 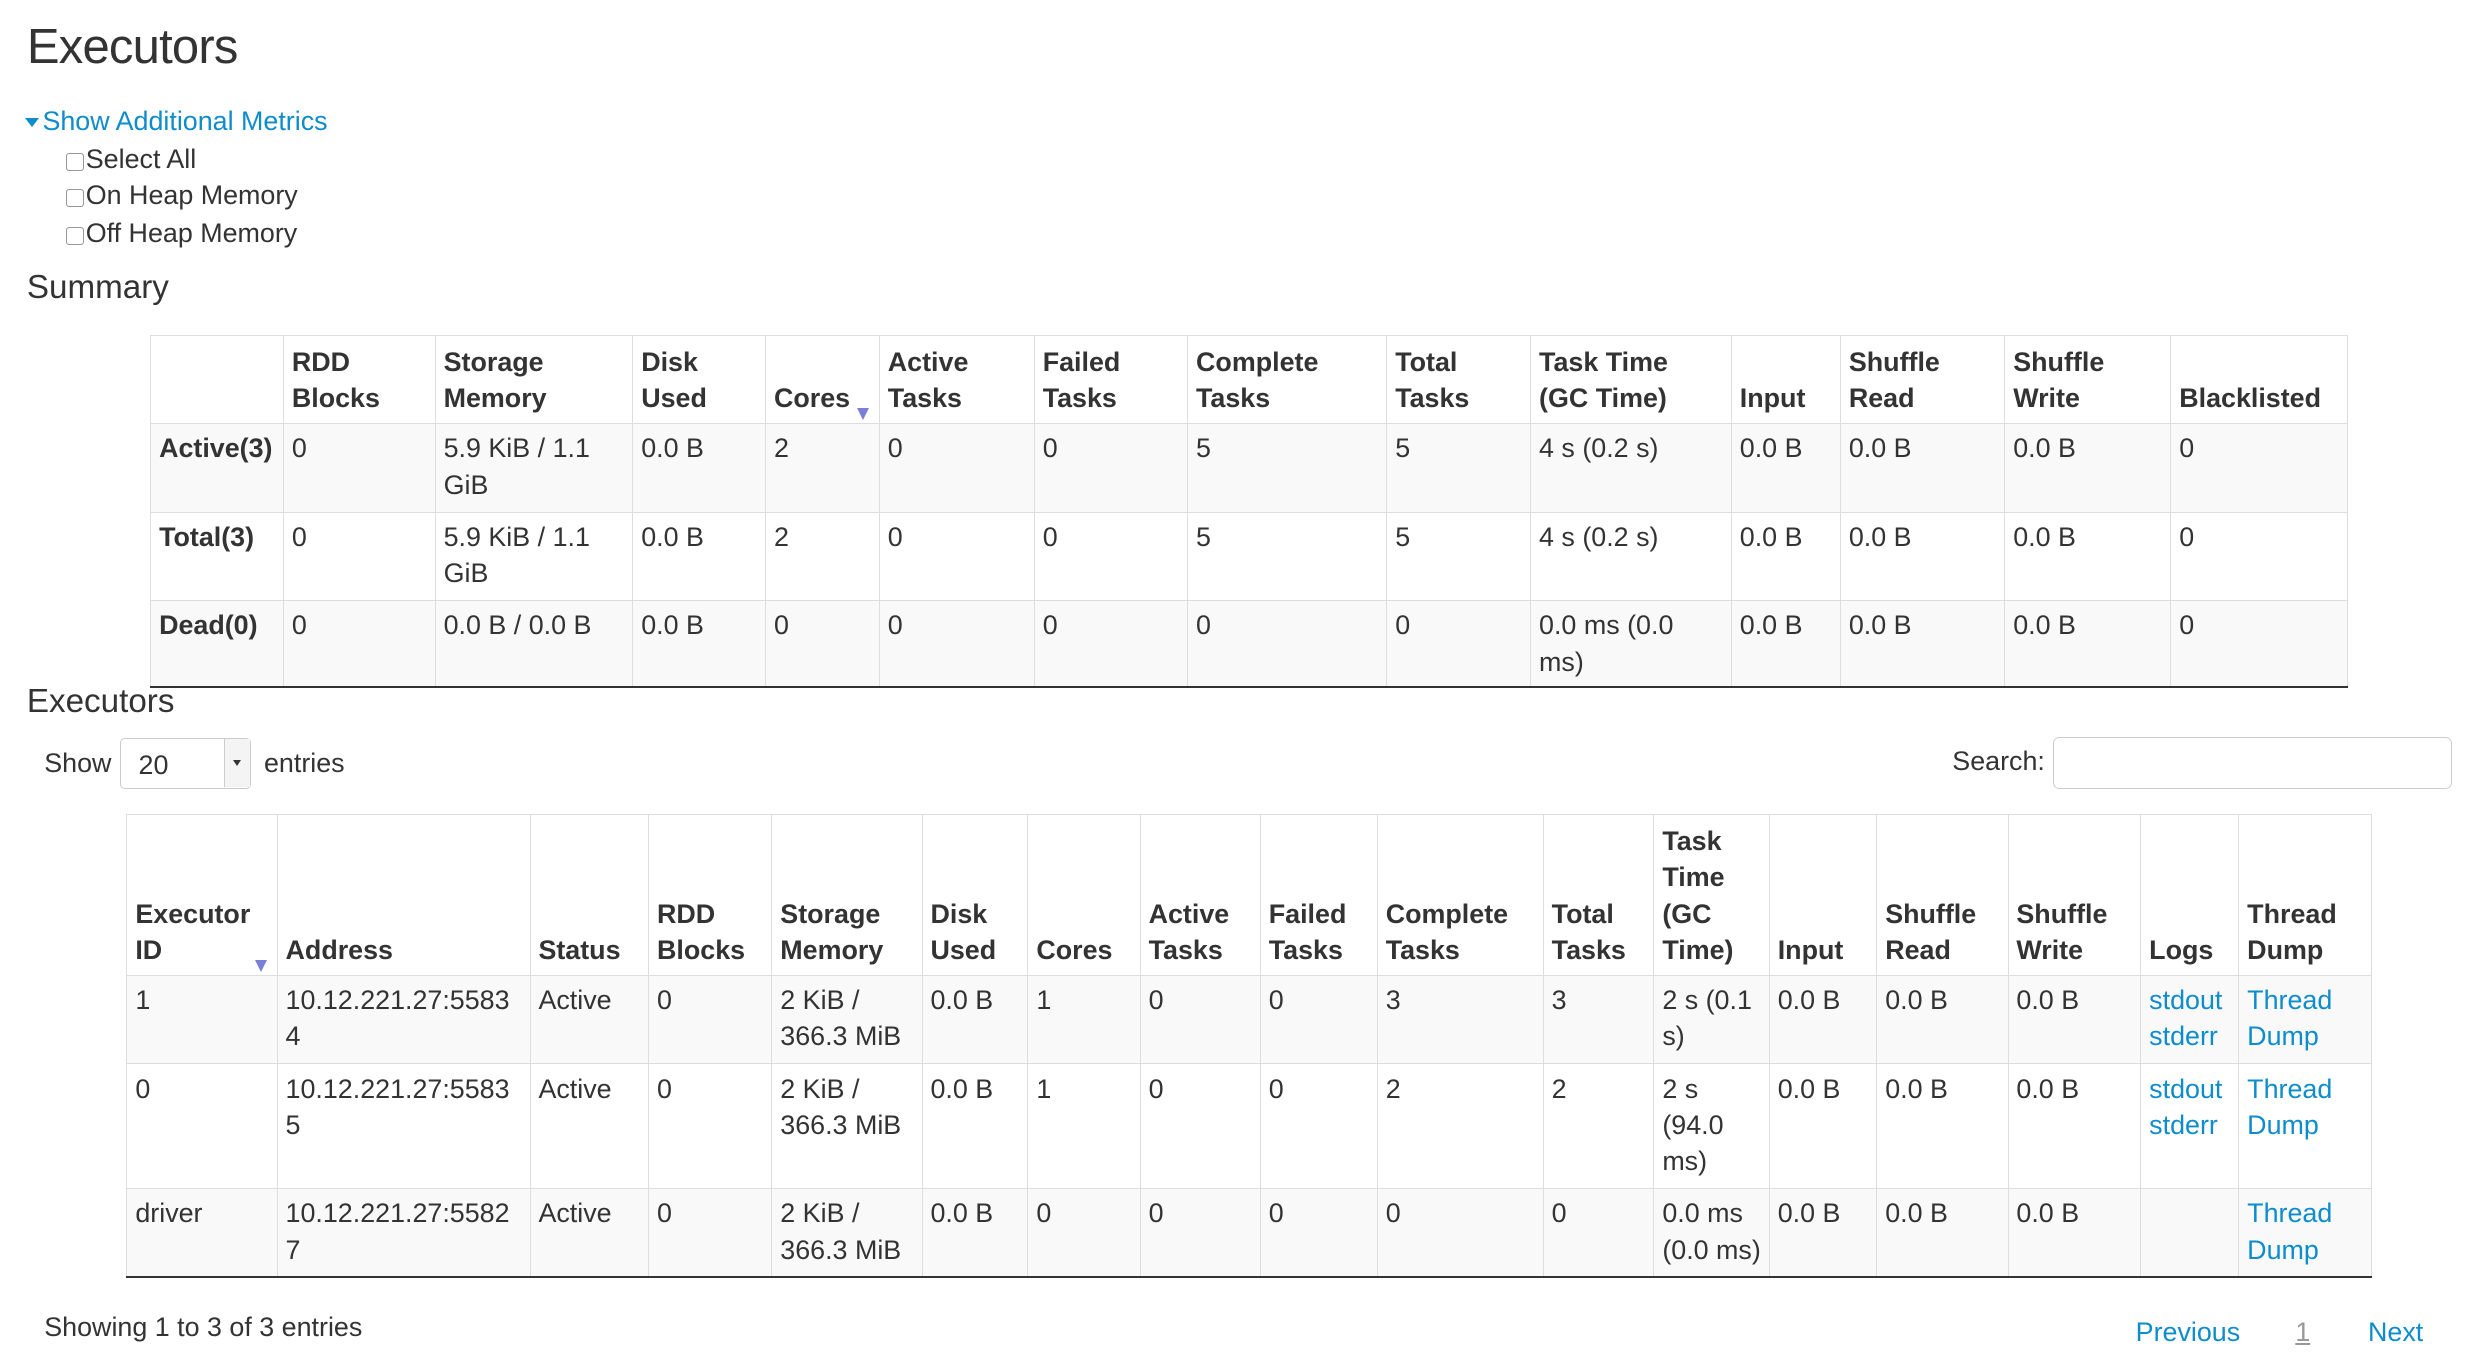 What do you see at coordinates (2259, 380) in the screenshot?
I see `column-header-blacklisted: Blacklisted` at bounding box center [2259, 380].